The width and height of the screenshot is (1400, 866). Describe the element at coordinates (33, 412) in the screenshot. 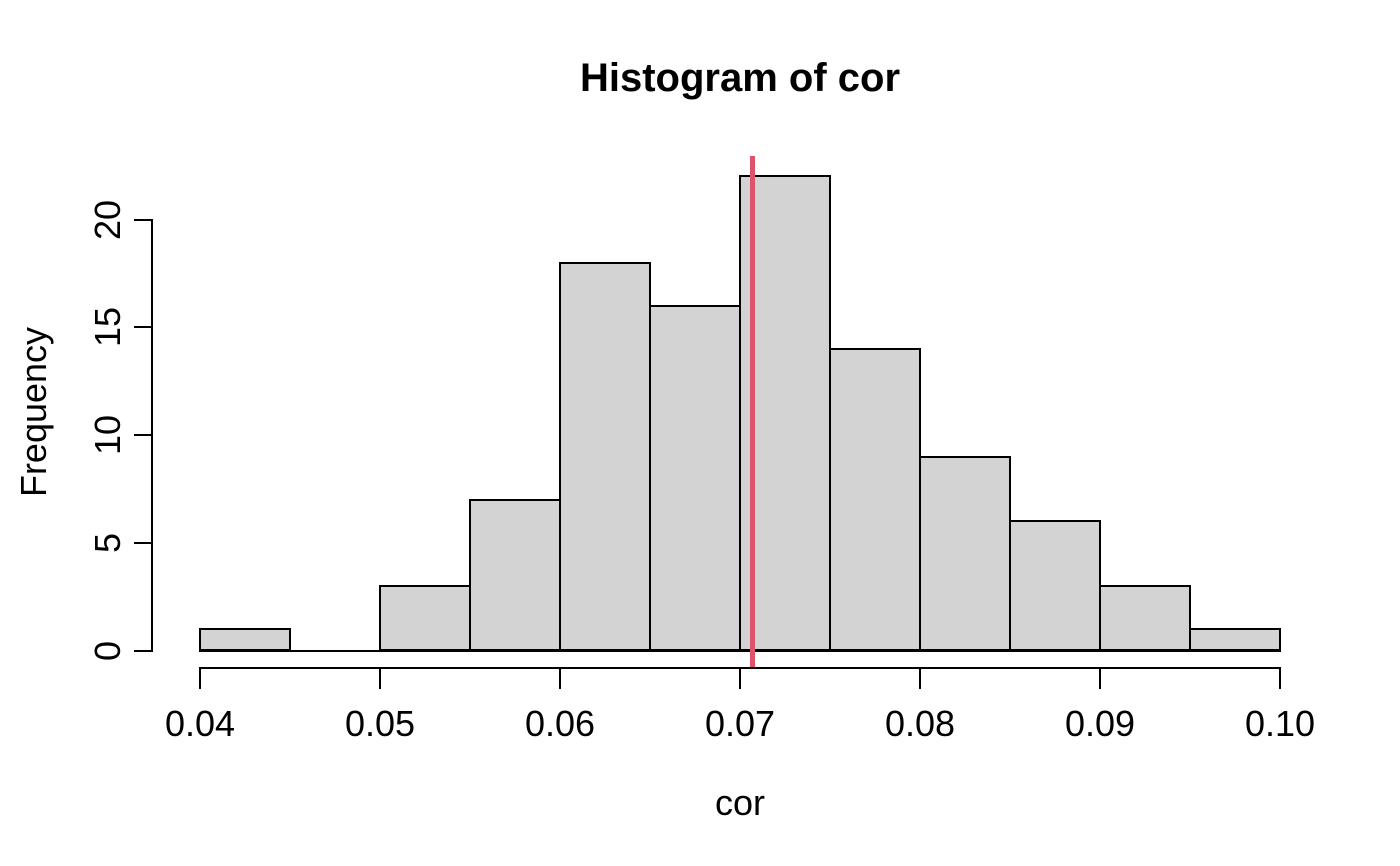

I see `y-axis-label: Frequency` at that location.